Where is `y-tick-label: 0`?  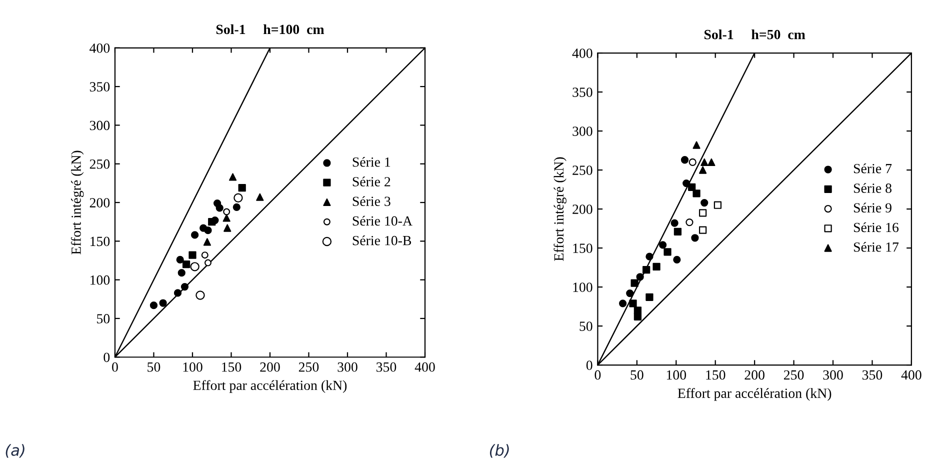
y-tick-label: 0 is located at coordinates (107, 357).